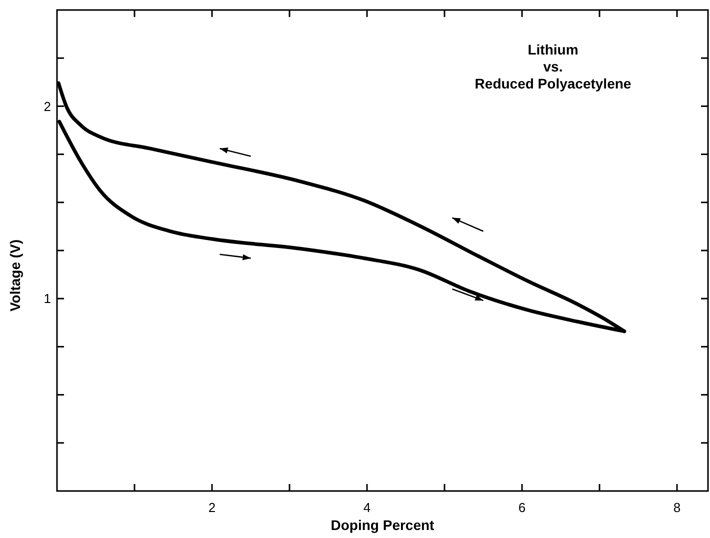 The width and height of the screenshot is (710, 538). What do you see at coordinates (553, 66) in the screenshot?
I see `annotation: Lithium vs. Reduced Polyacetylene` at bounding box center [553, 66].